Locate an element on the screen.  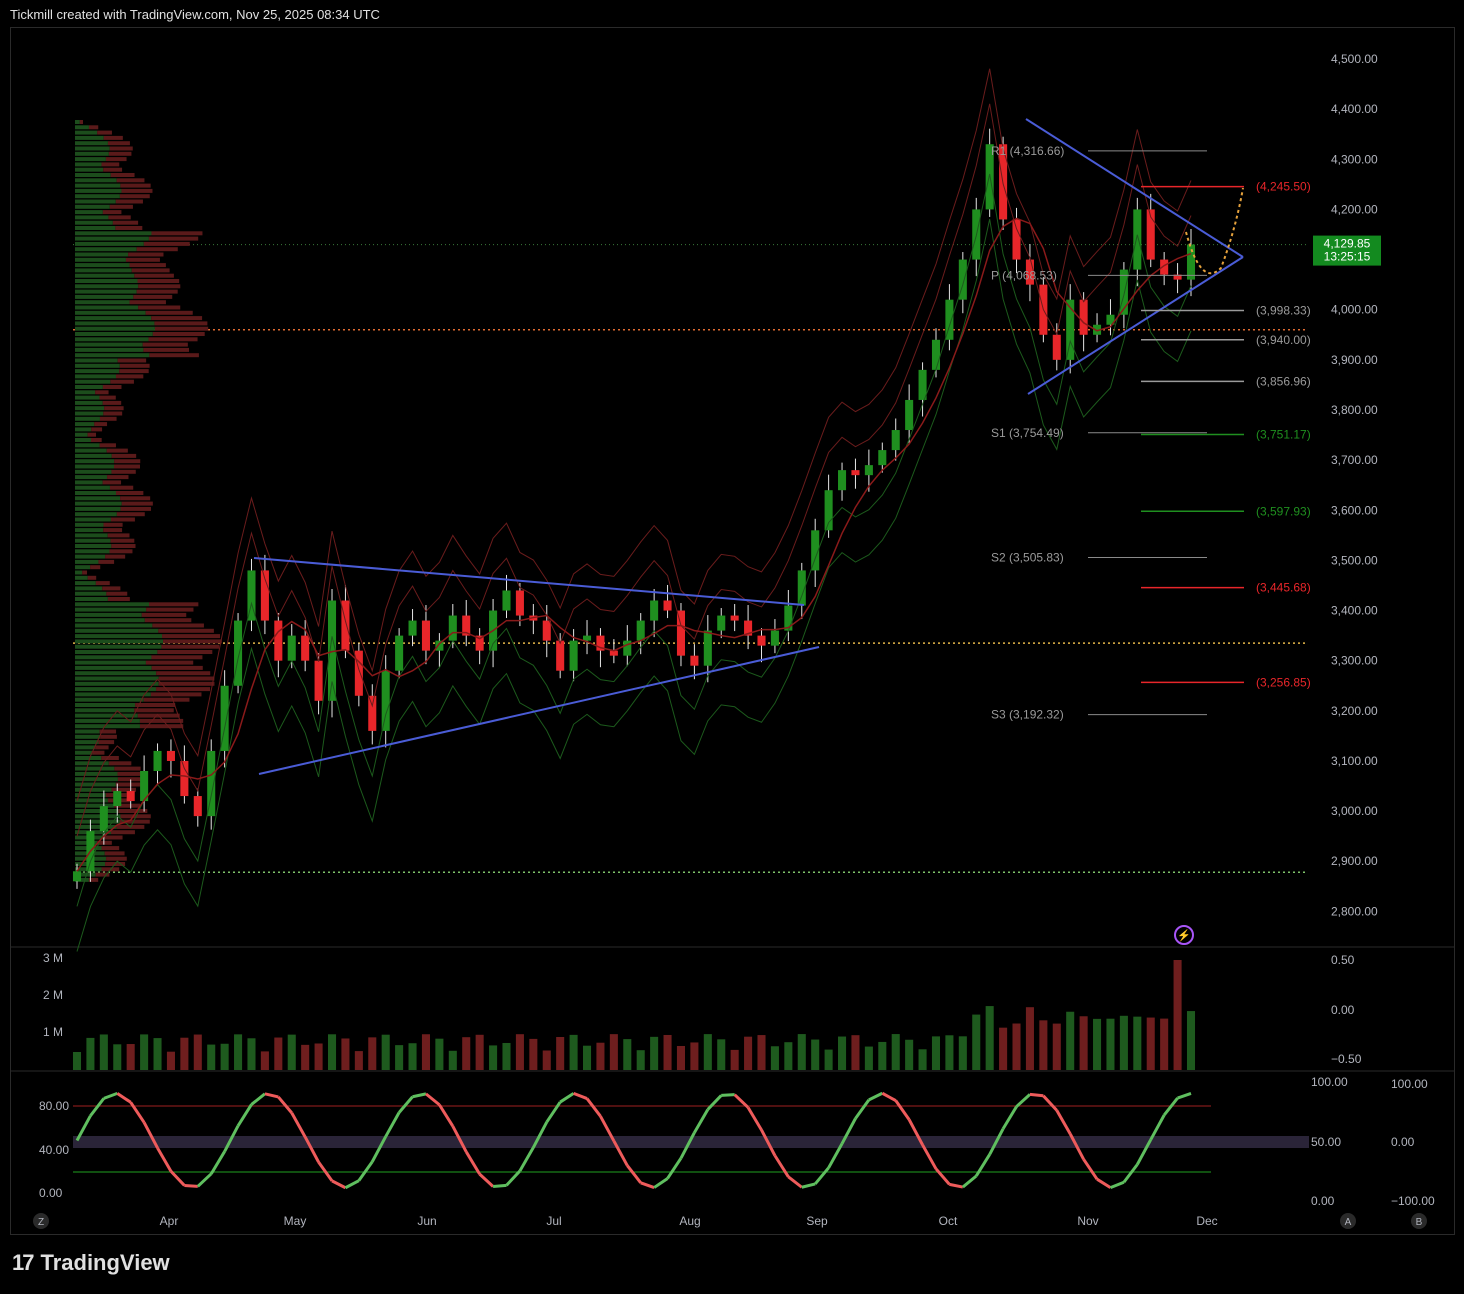
volume-axis-label: 2 M is located at coordinates (53, 995).